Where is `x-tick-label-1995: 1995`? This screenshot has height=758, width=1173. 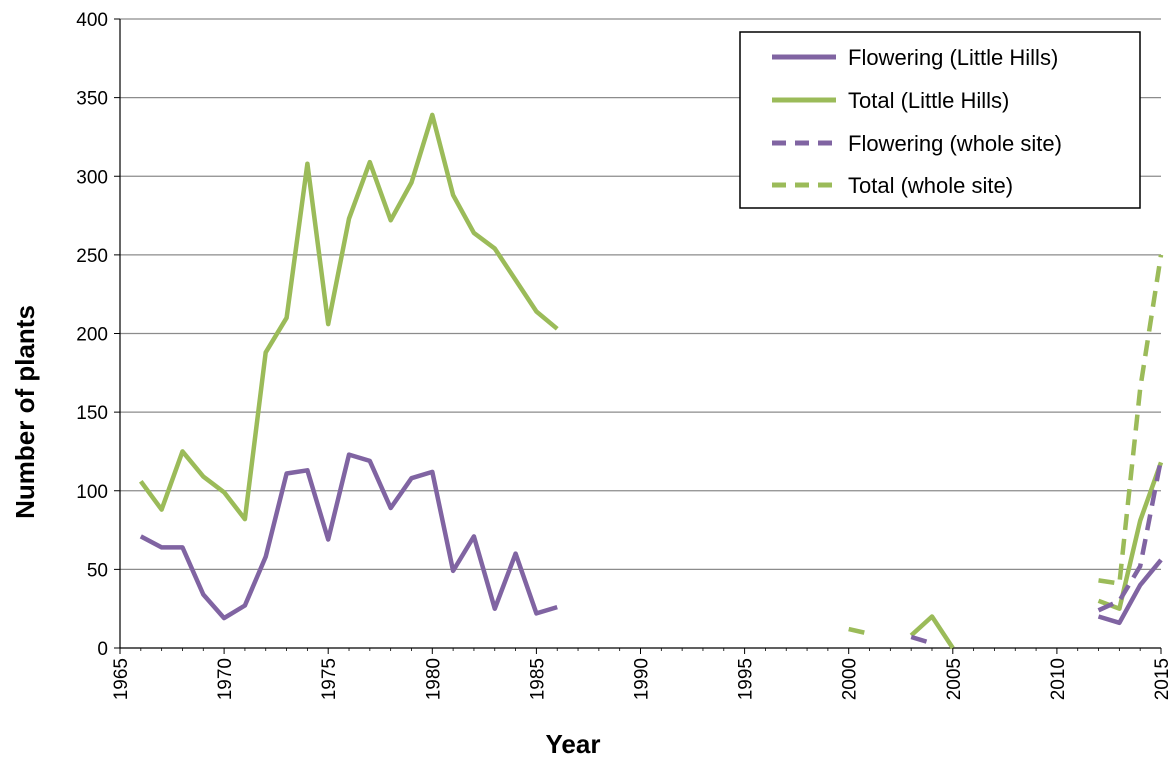 x-tick-label-1995: 1995 is located at coordinates (746, 679).